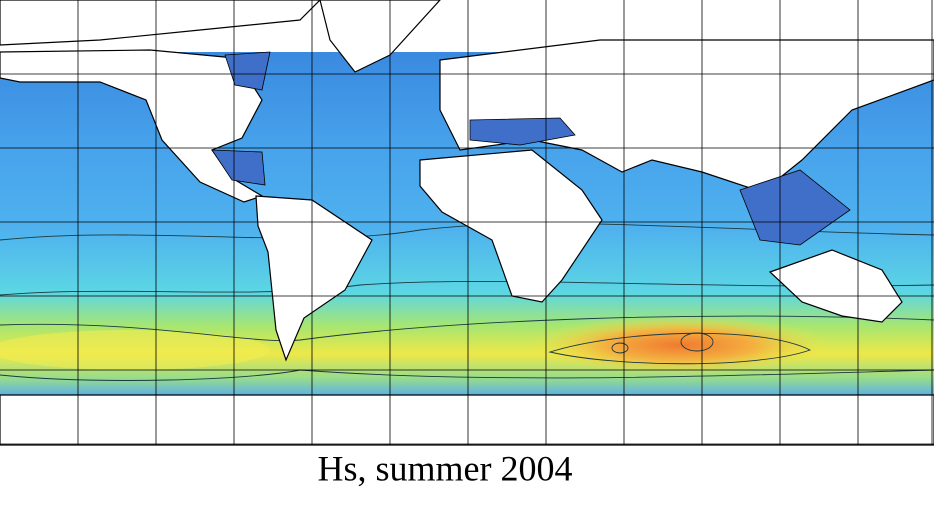 This screenshot has height=505, width=934. I want to click on hudson-bay, so click(247, 71).